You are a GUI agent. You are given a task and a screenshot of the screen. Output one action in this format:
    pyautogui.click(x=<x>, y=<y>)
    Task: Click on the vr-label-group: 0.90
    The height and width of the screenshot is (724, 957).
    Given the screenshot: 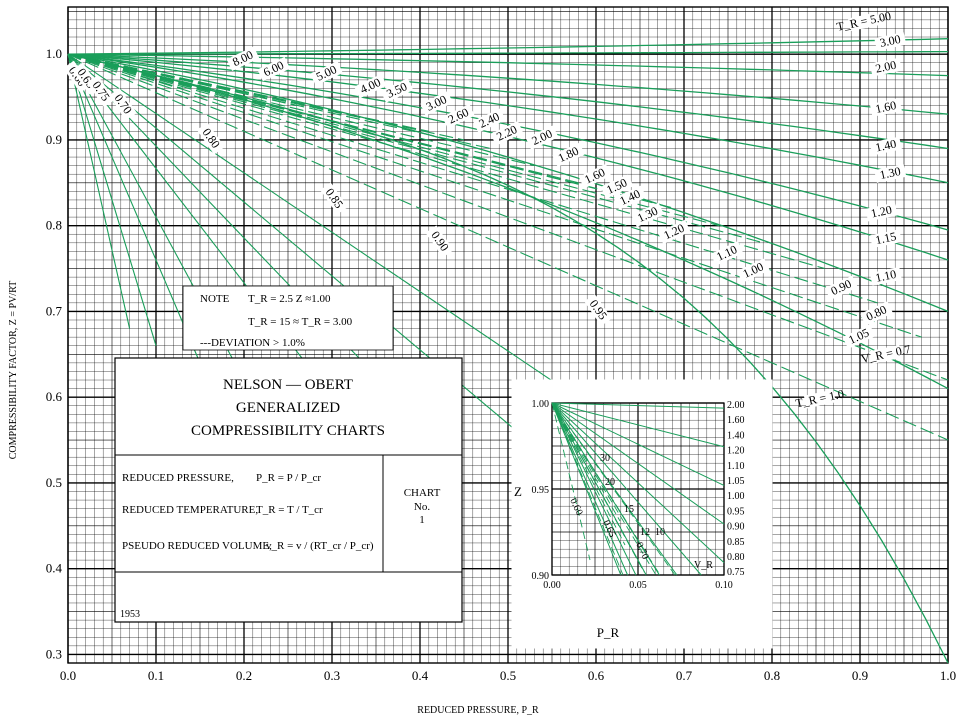 What is the action you would take?
    pyautogui.click(x=841, y=287)
    